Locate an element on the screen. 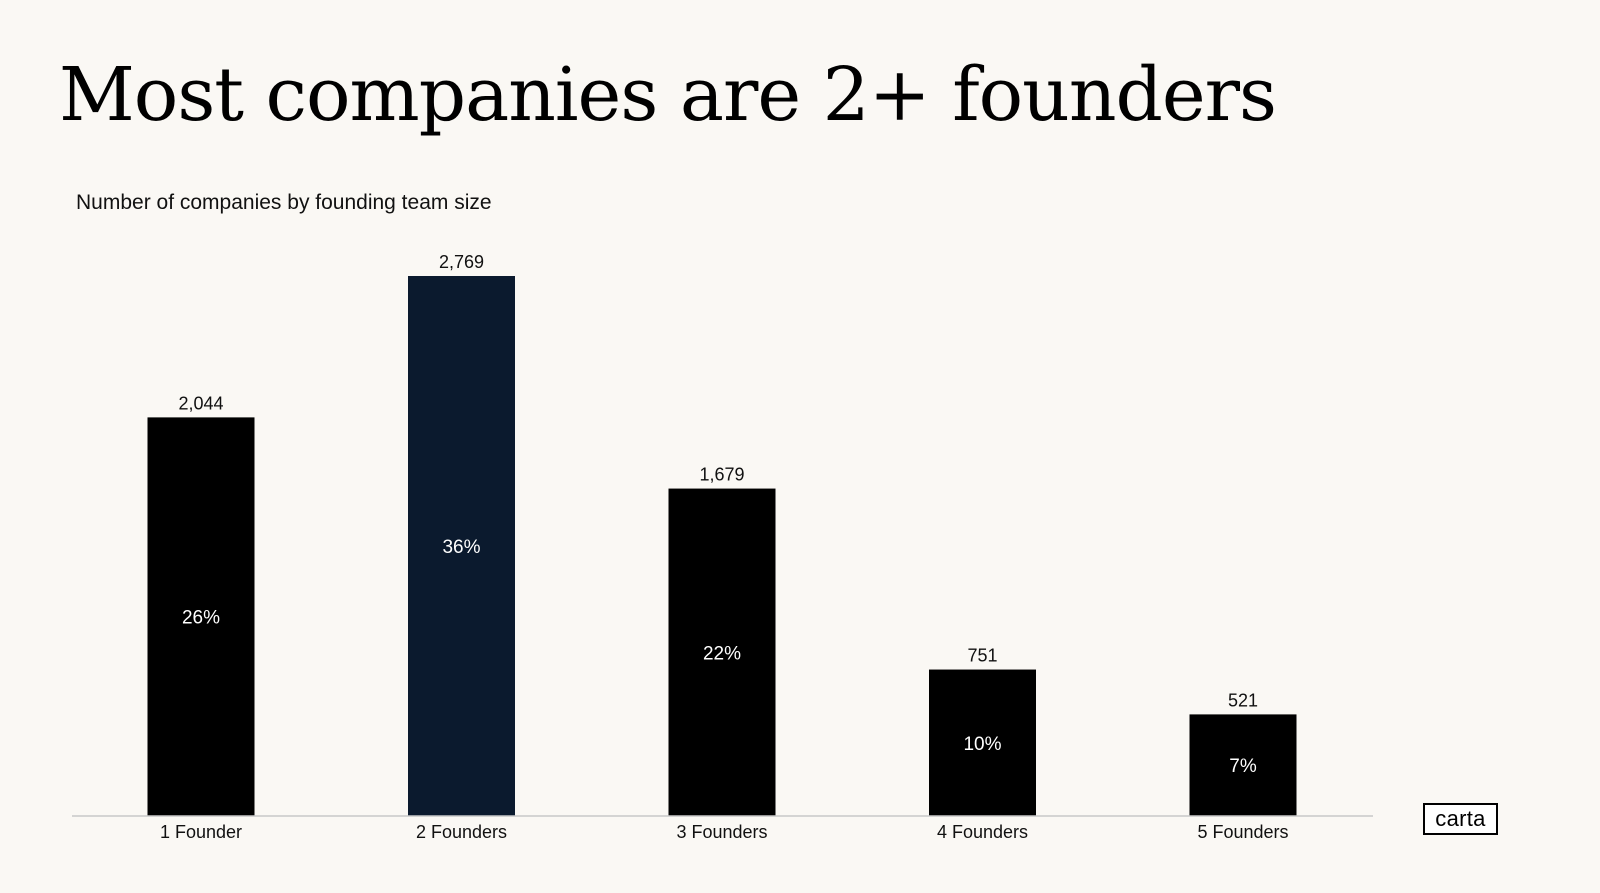  bar-value-label: 521 is located at coordinates (1243, 700).